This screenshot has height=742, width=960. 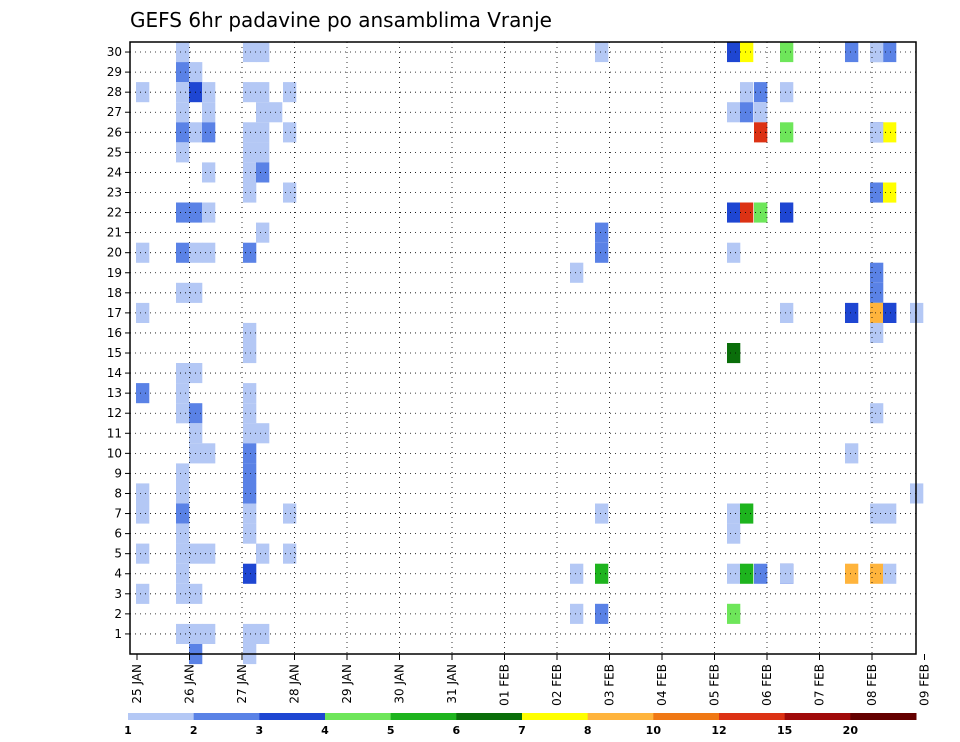 I want to click on x-tick-label: 05 FEB, so click(x=715, y=685).